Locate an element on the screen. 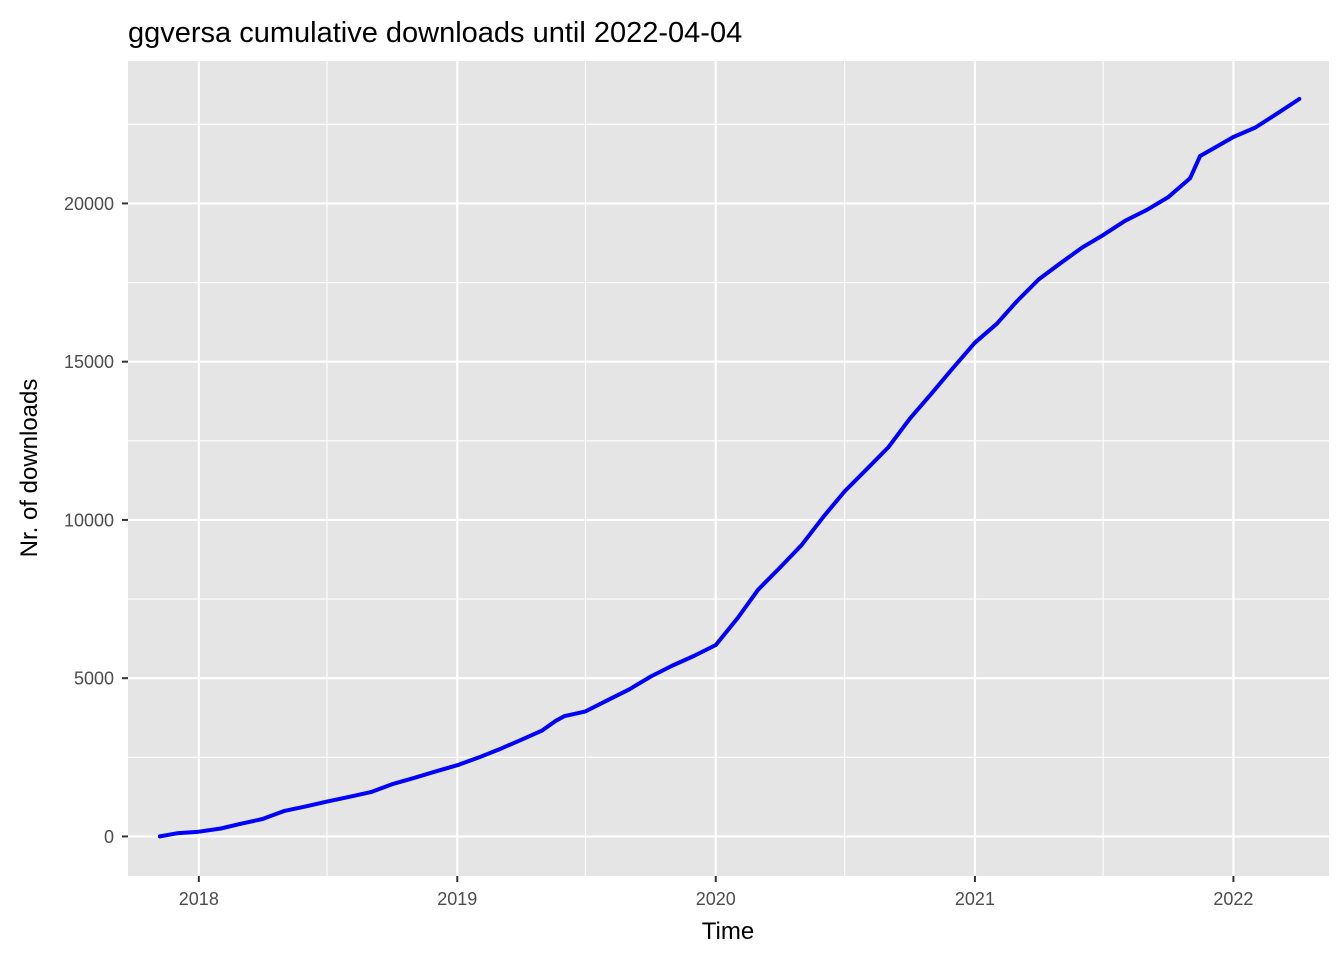 The height and width of the screenshot is (960, 1344). x-tick-label: 2022 is located at coordinates (1233, 899).